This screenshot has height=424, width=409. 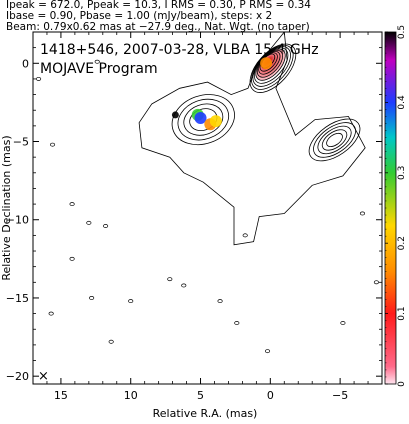 What do you see at coordinates (402, 384) in the screenshot?
I see `colorbar-tick-label: 0` at bounding box center [402, 384].